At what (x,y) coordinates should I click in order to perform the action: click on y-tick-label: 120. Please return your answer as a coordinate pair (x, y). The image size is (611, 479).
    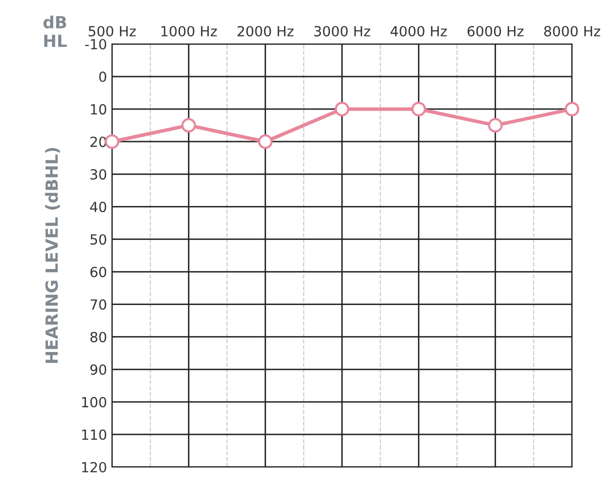
    Looking at the image, I should click on (94, 467).